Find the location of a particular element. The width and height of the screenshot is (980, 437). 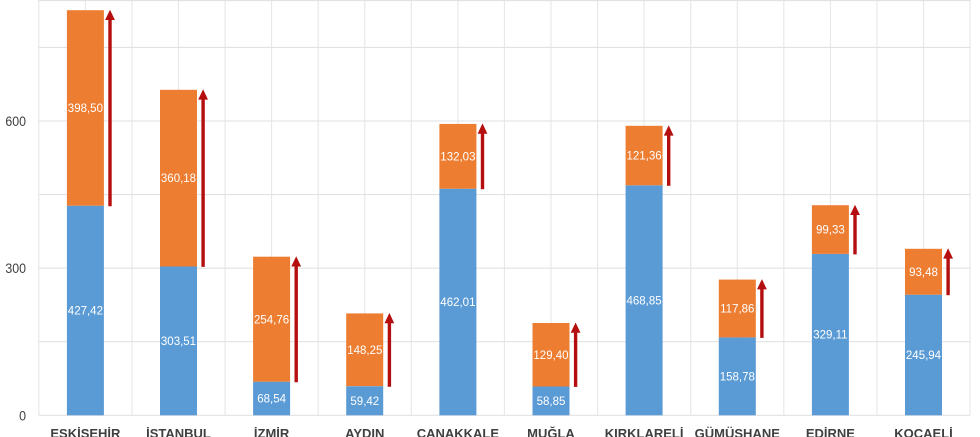

svg-text: İSTANBUL is located at coordinates (178, 431).